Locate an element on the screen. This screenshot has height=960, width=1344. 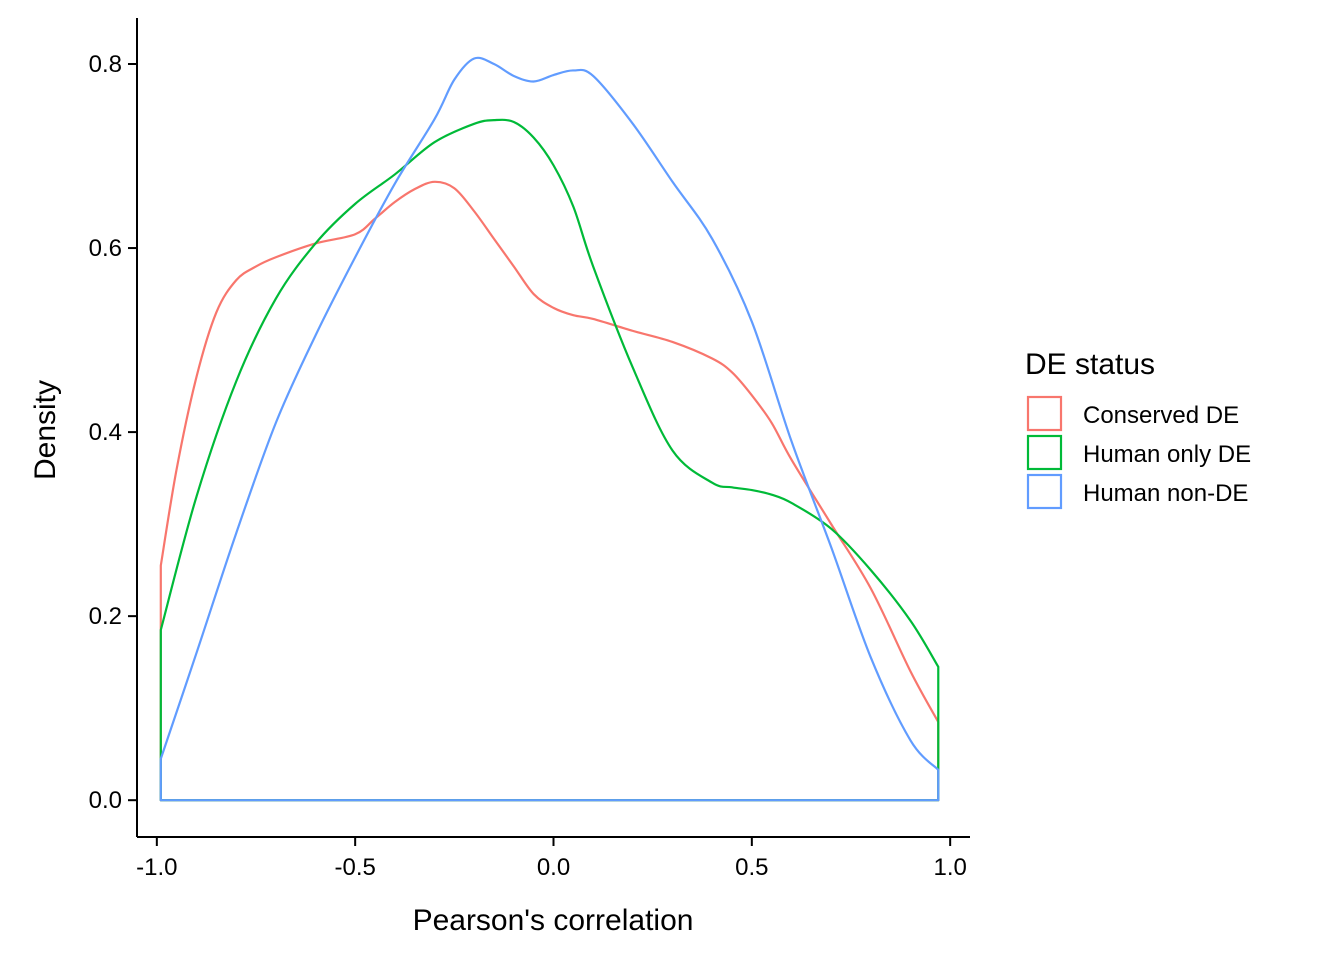
x-tick-label: -0.5 is located at coordinates (354, 867).